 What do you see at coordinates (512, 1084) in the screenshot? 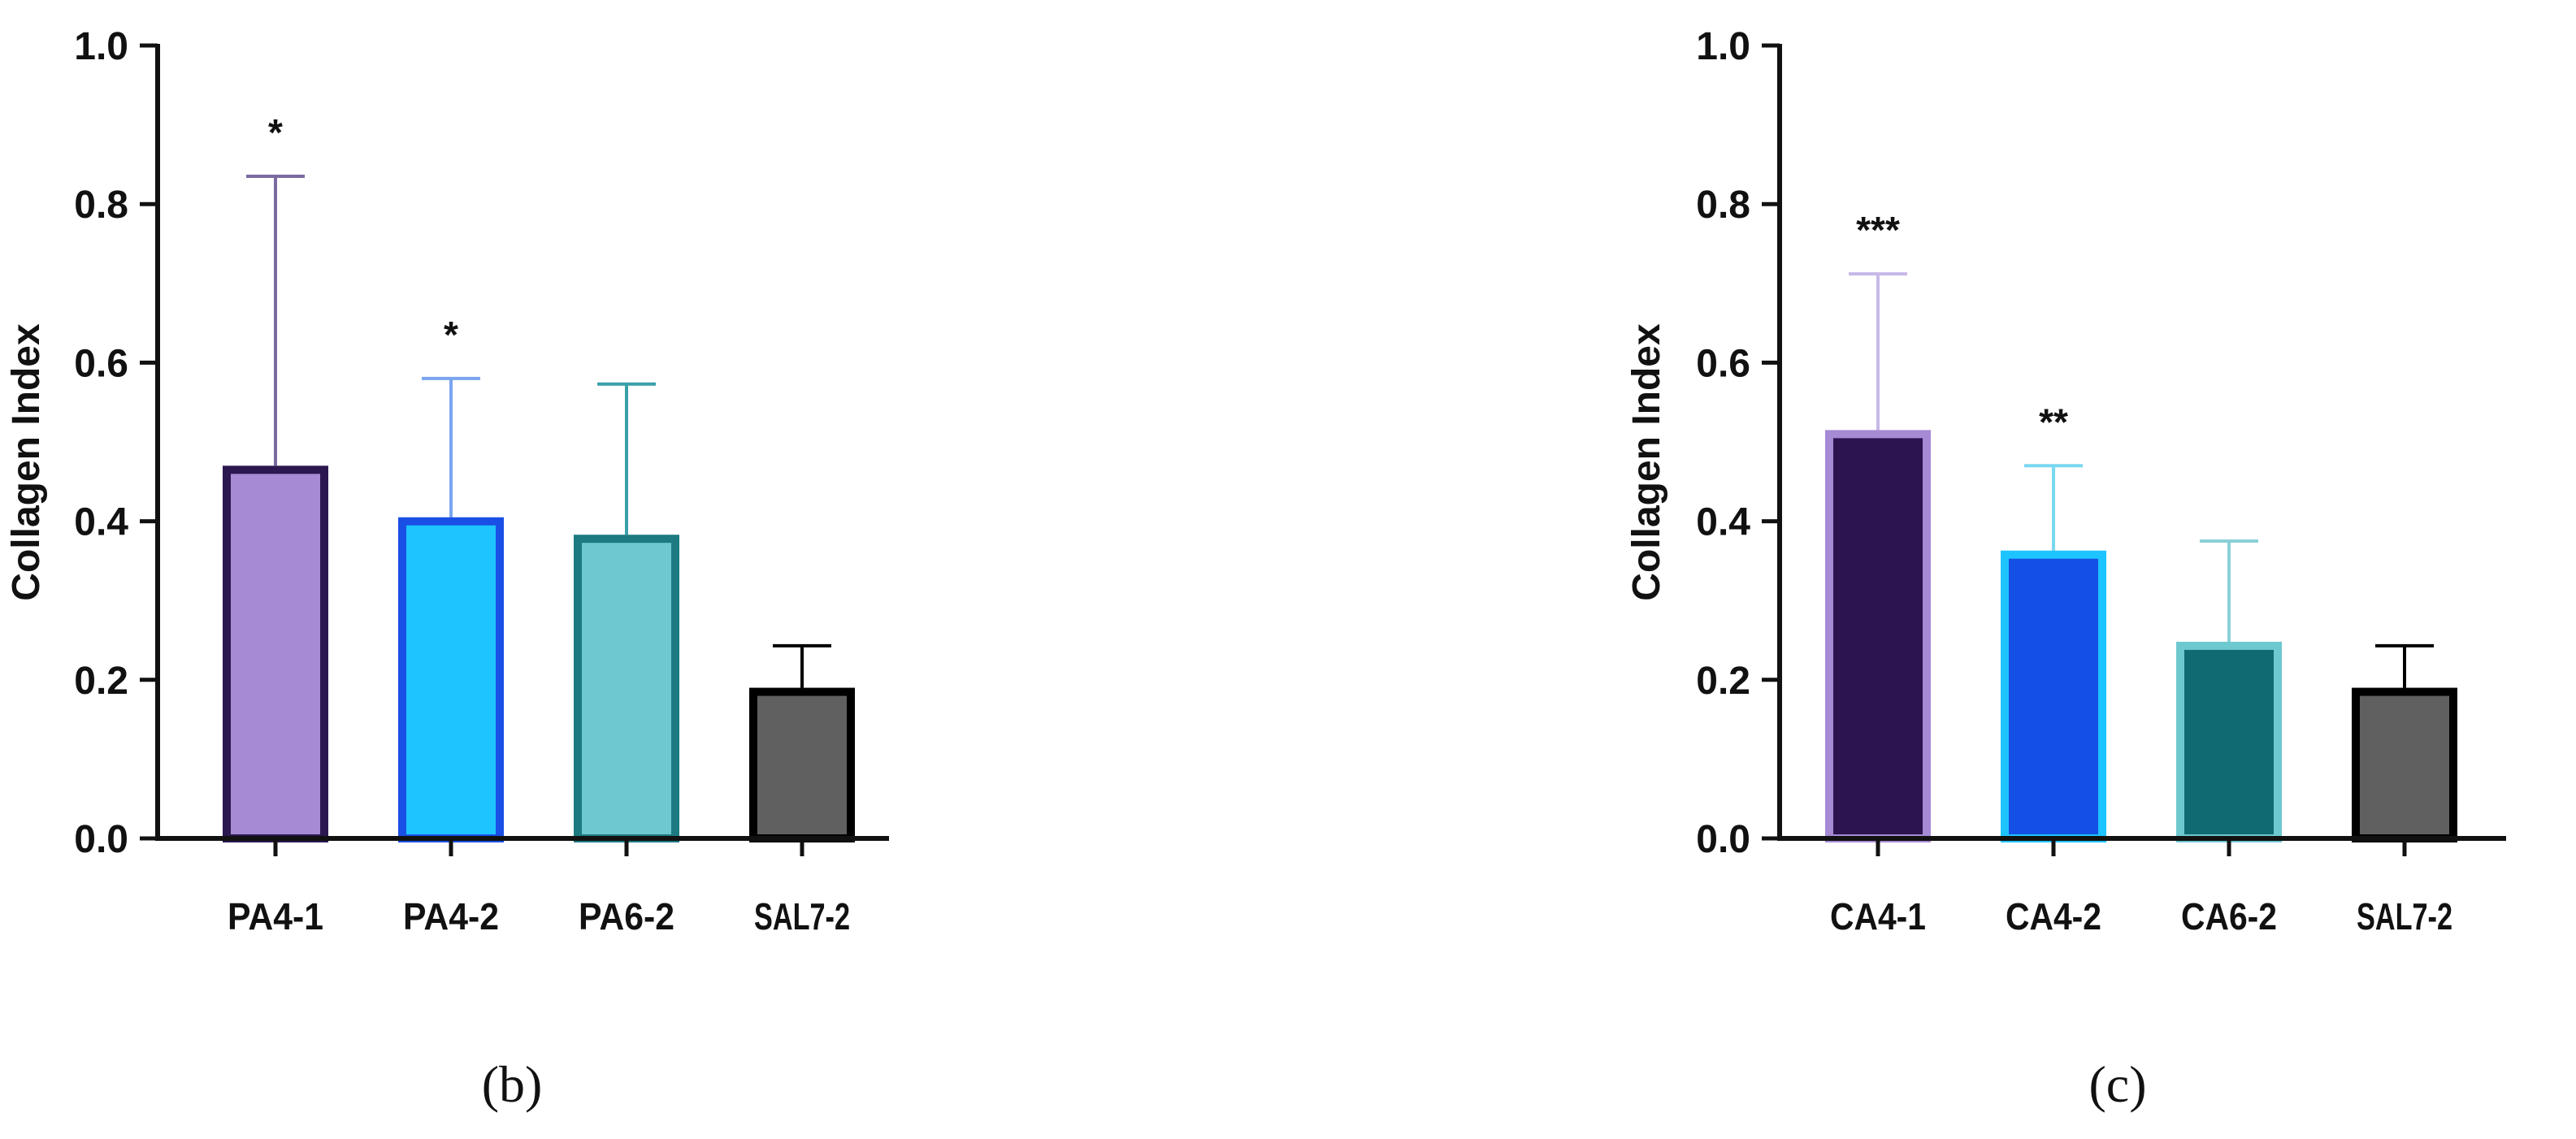
I see `panel-label: (b)` at bounding box center [512, 1084].